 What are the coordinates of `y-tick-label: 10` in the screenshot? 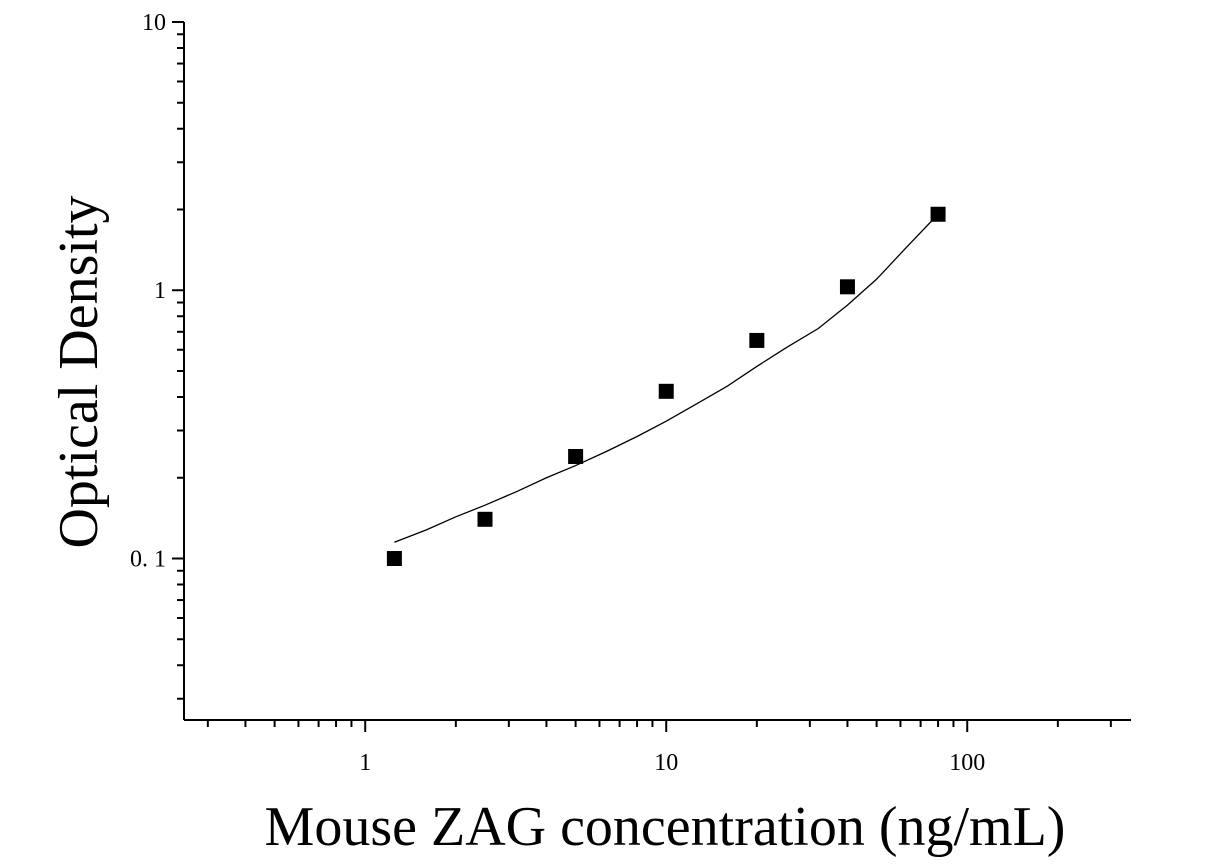 It's located at (154, 23).